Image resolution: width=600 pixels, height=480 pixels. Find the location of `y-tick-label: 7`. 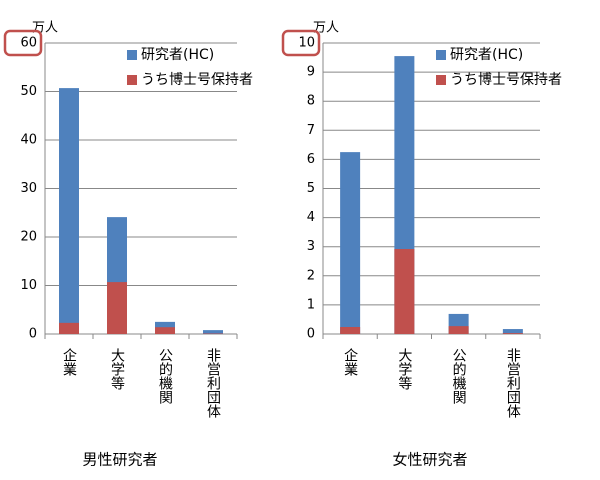

y-tick-label: 7 is located at coordinates (311, 130).